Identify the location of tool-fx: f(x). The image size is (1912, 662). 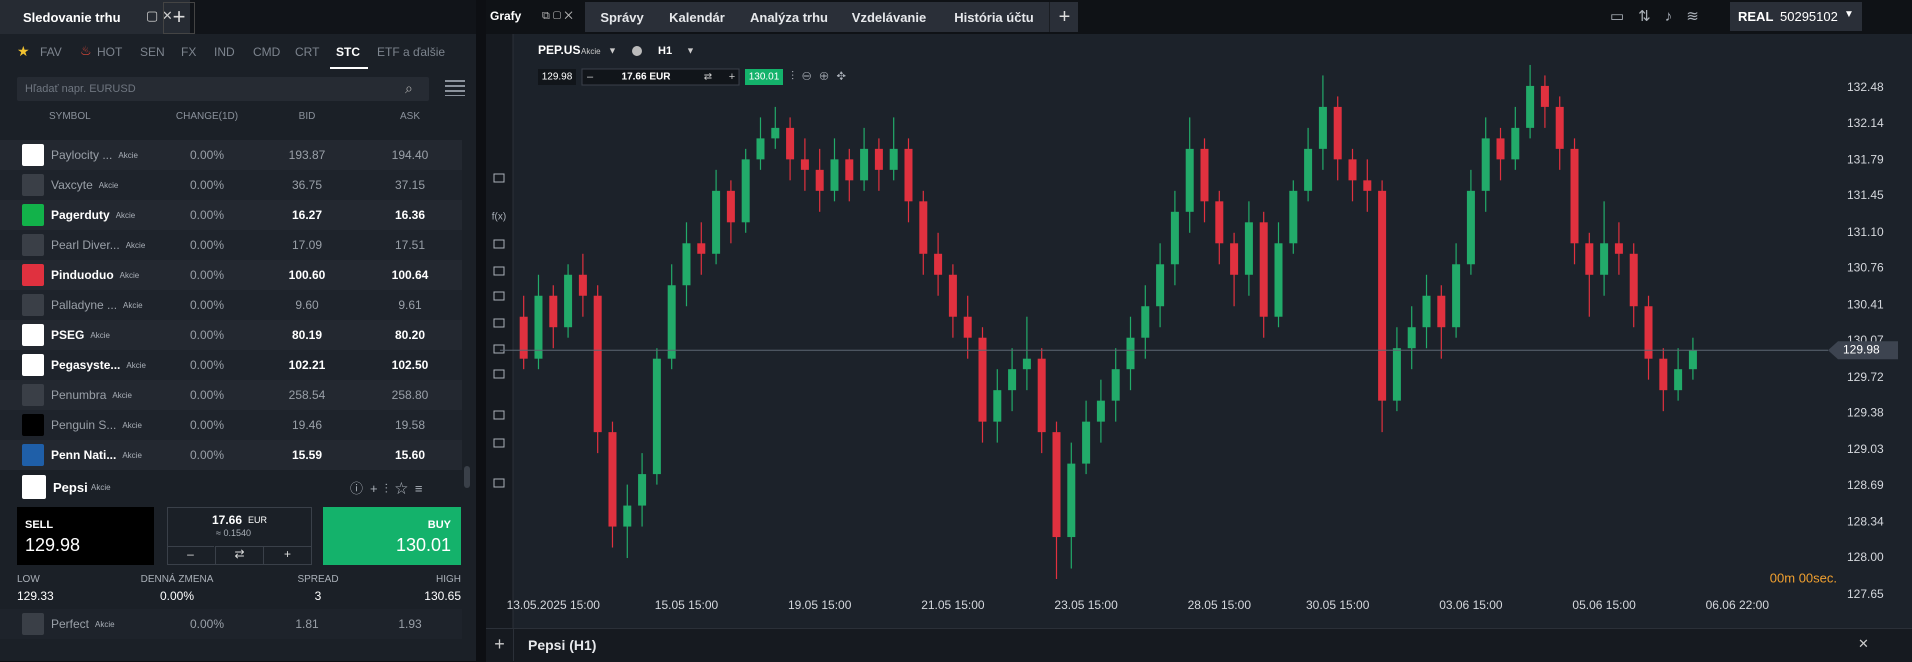
(499, 217).